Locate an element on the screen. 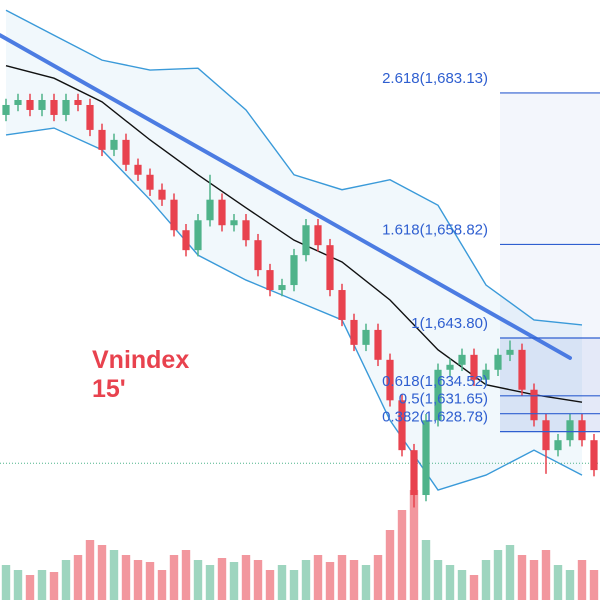 Image resolution: width=600 pixels, height=600 pixels. fib-label: 2.618(1,683.13) is located at coordinates (435, 78).